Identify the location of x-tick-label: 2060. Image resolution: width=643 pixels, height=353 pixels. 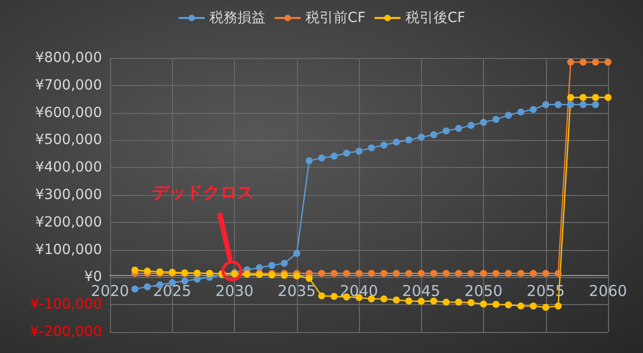
(608, 291).